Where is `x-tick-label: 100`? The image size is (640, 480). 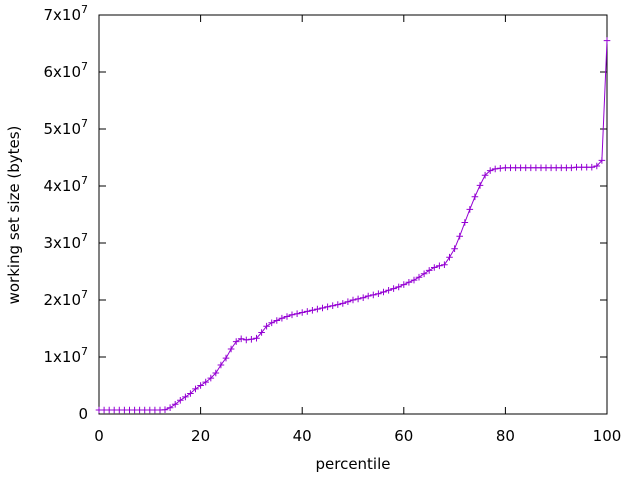 x-tick-label: 100 is located at coordinates (607, 436).